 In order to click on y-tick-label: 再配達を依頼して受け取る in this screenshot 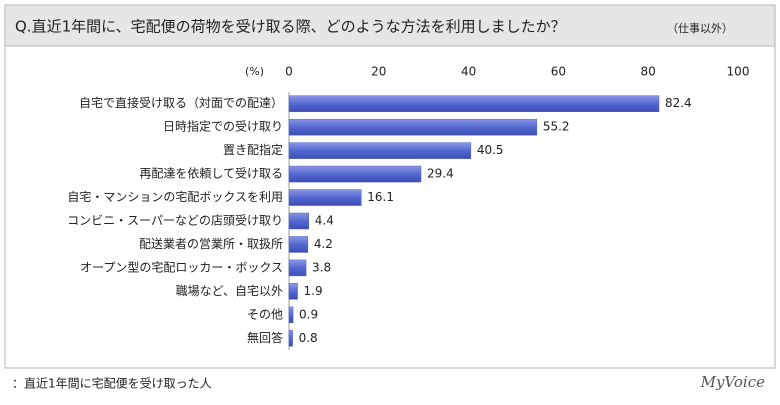, I will do `click(211, 173)`.